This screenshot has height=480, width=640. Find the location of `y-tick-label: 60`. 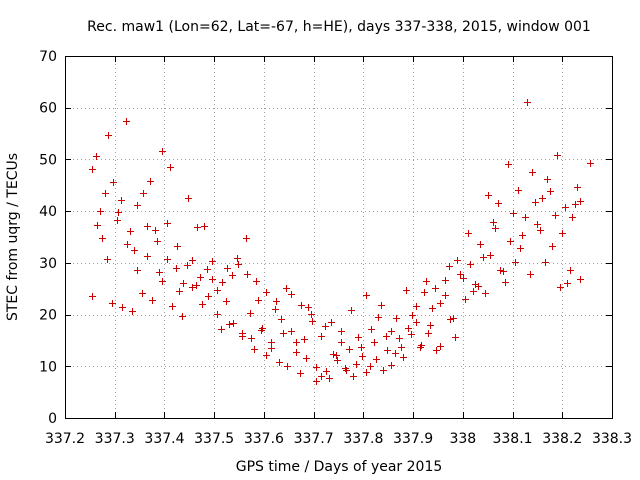

y-tick-label: 60 is located at coordinates (48, 109).